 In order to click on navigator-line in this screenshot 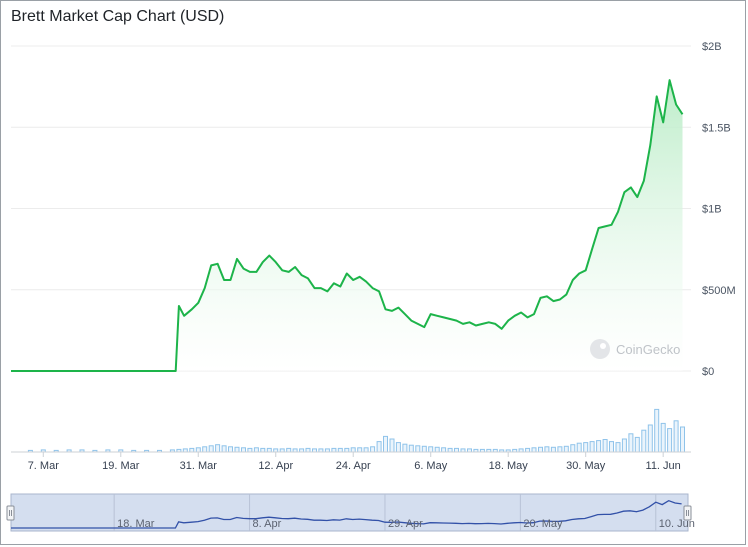, I will do `click(346, 514)`.